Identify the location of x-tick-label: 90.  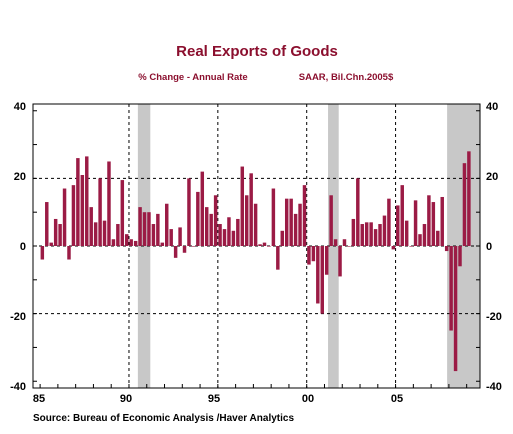
(126, 399).